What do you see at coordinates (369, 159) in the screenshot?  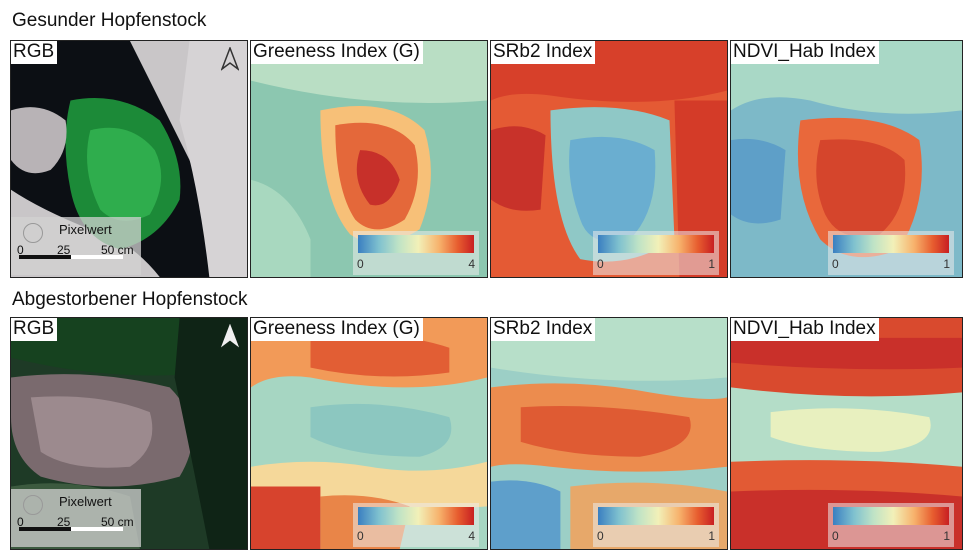 I see `panel-greeness-healthy: Greeness Index (G) 0 4` at bounding box center [369, 159].